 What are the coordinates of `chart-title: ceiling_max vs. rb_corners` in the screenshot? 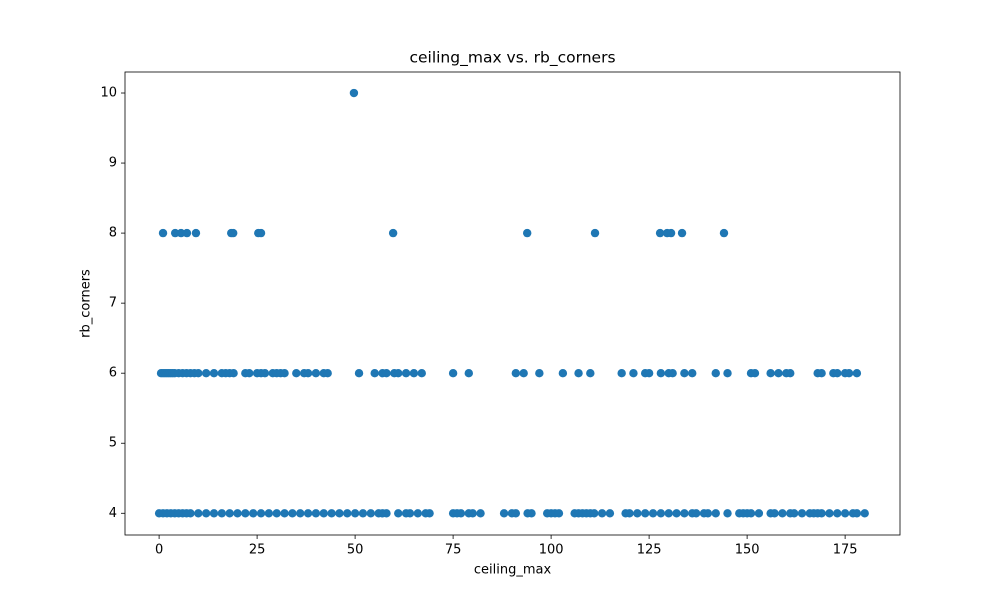 It's located at (512, 58).